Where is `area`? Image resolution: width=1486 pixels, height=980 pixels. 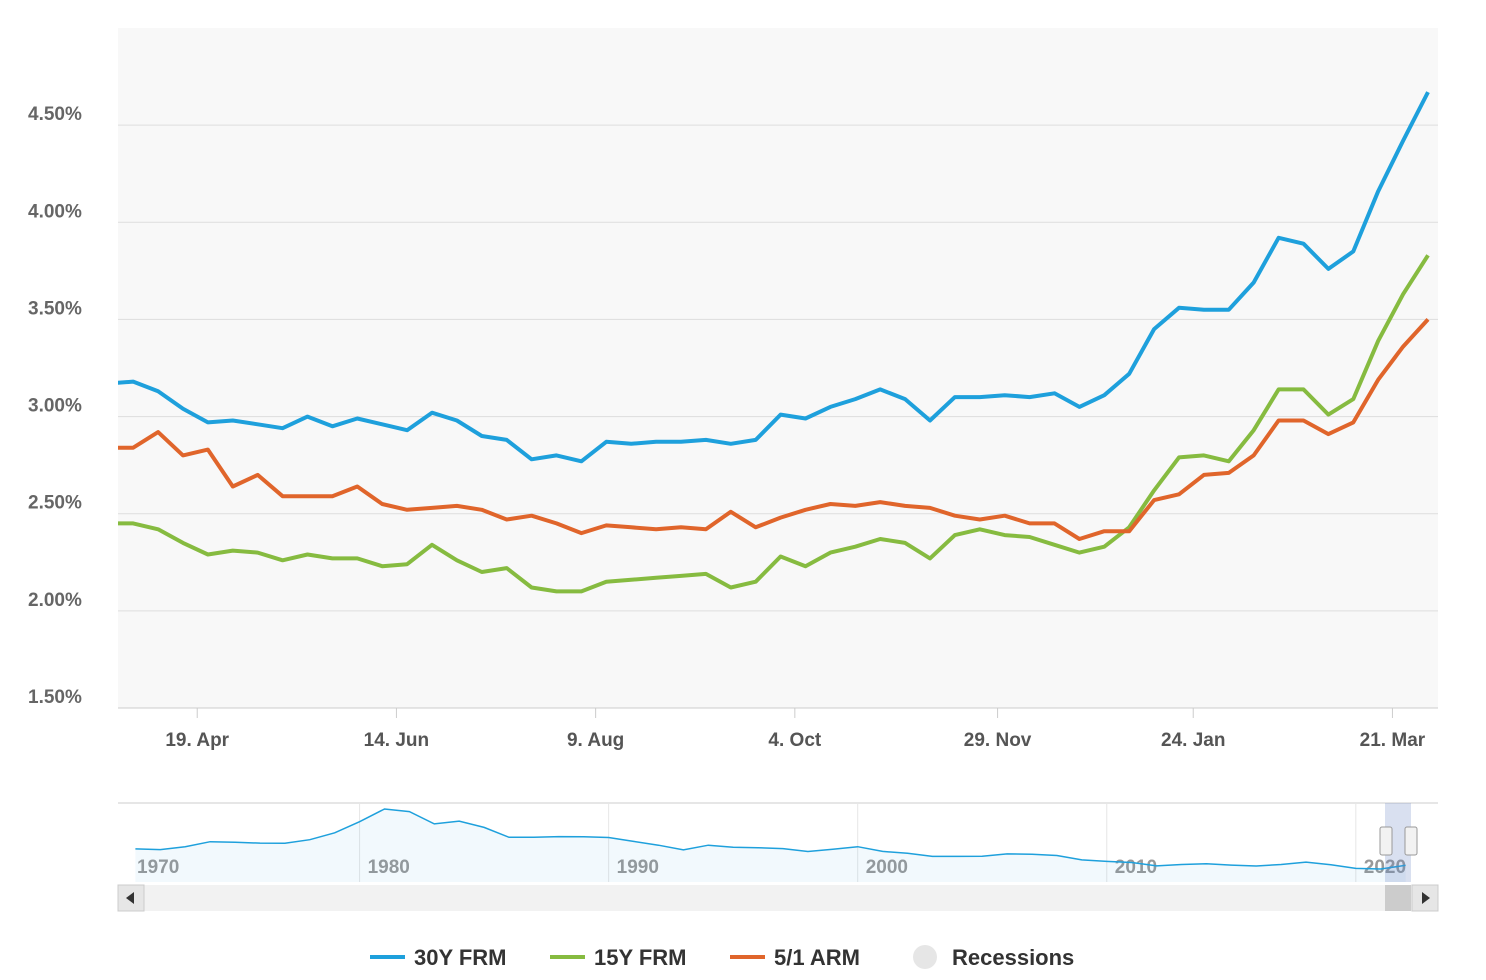
area is located at coordinates (770, 845).